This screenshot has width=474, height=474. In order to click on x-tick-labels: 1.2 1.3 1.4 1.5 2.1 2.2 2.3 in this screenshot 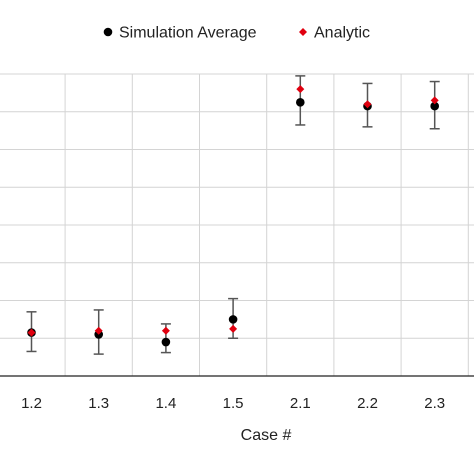, I will do `click(233, 403)`.